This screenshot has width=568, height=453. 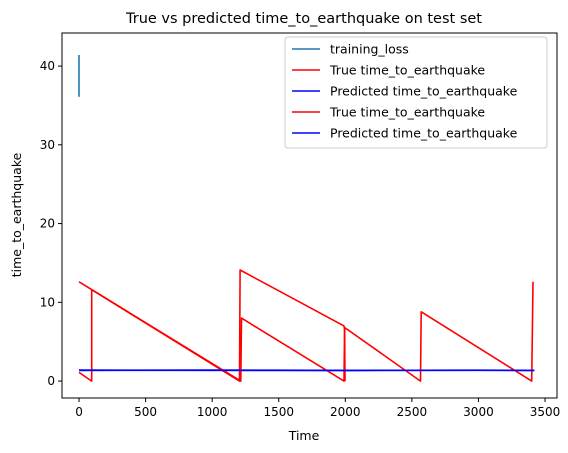 What do you see at coordinates (278, 412) in the screenshot?
I see `x-tick-label: 1500` at bounding box center [278, 412].